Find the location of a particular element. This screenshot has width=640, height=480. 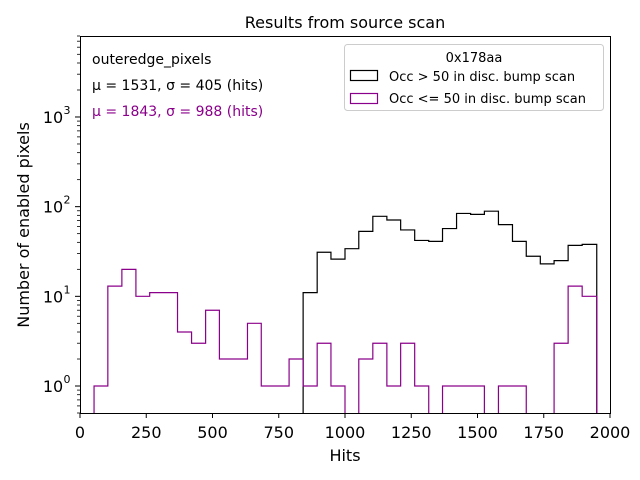

y-tick-exponent: 0 is located at coordinates (67, 379).